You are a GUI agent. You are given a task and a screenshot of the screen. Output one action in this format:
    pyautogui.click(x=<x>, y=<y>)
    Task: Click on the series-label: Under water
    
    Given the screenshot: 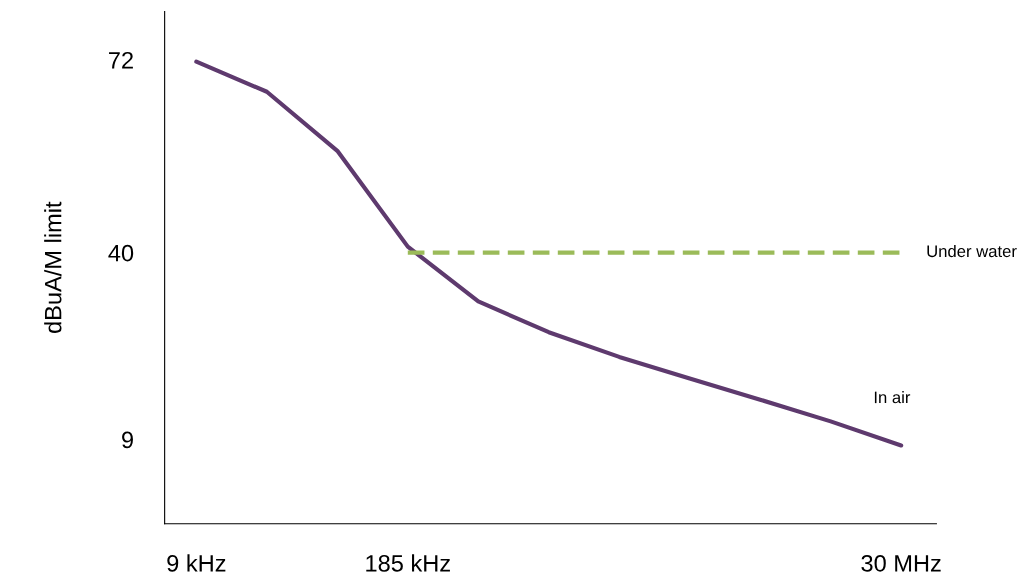 What is the action you would take?
    pyautogui.click(x=972, y=251)
    